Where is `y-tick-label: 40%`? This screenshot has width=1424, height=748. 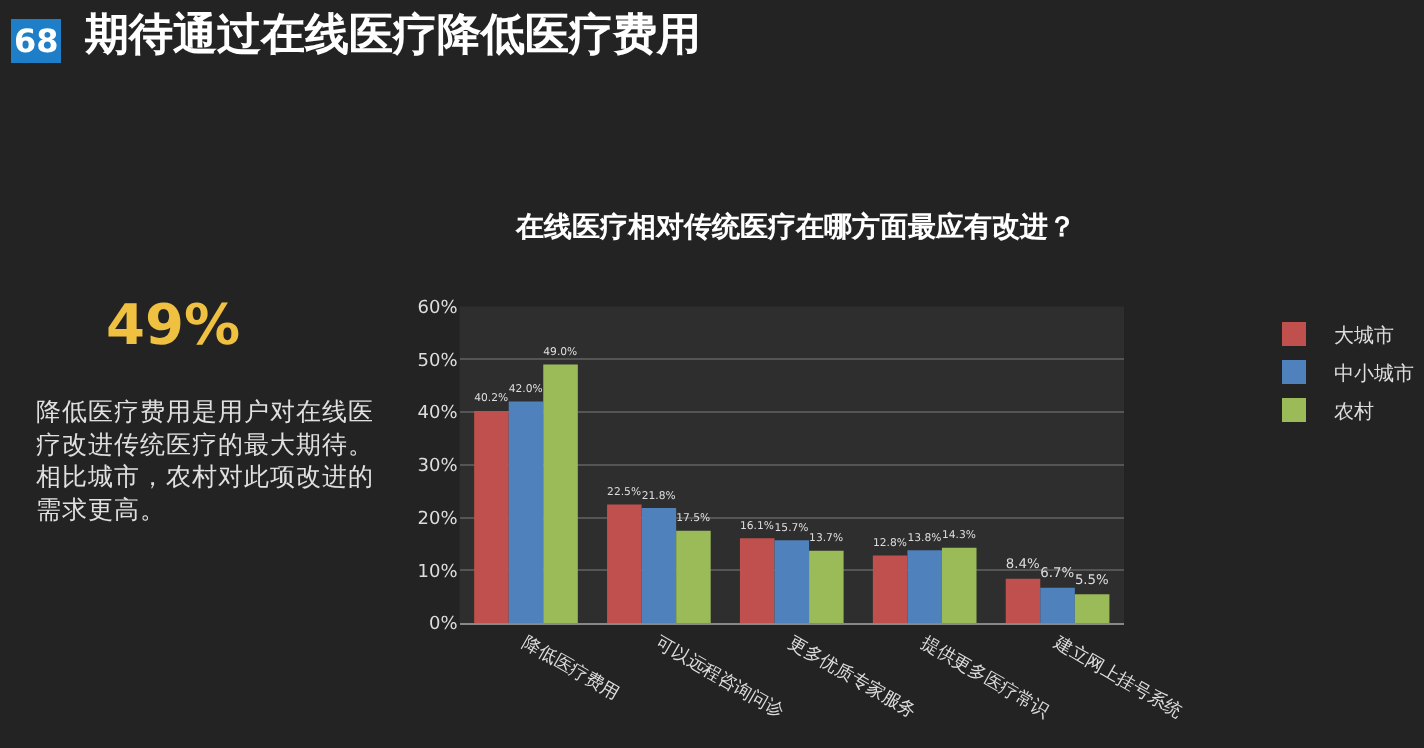
y-tick-label: 40% is located at coordinates (438, 414).